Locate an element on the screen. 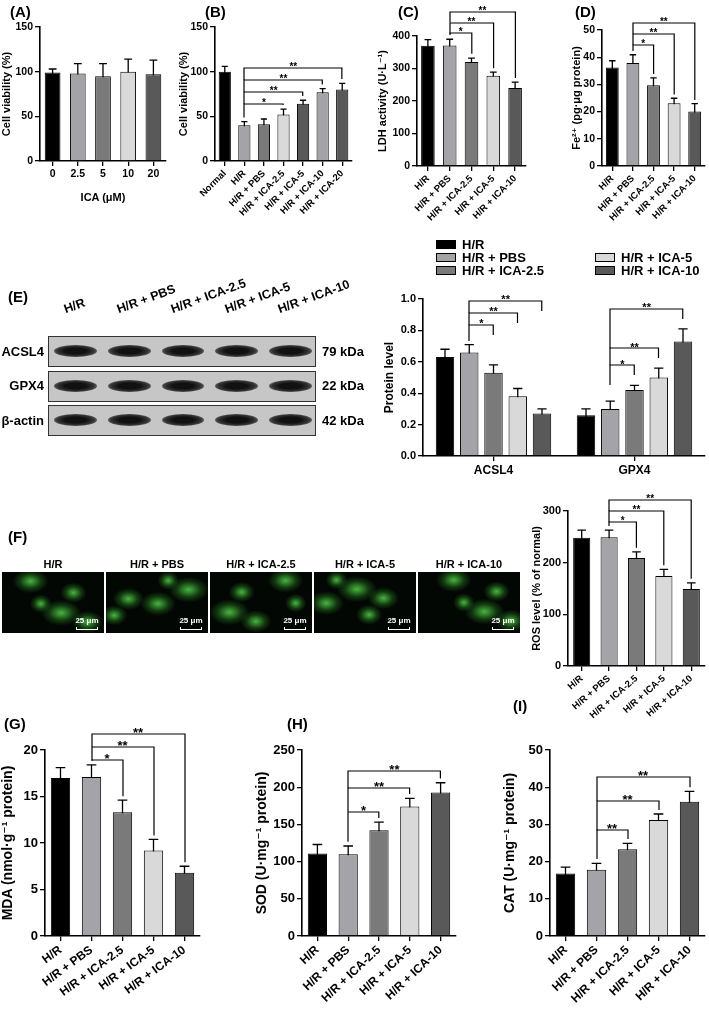 The image size is (709, 1012). legend-label: H/R + ICA-2.5 is located at coordinates (503, 270).